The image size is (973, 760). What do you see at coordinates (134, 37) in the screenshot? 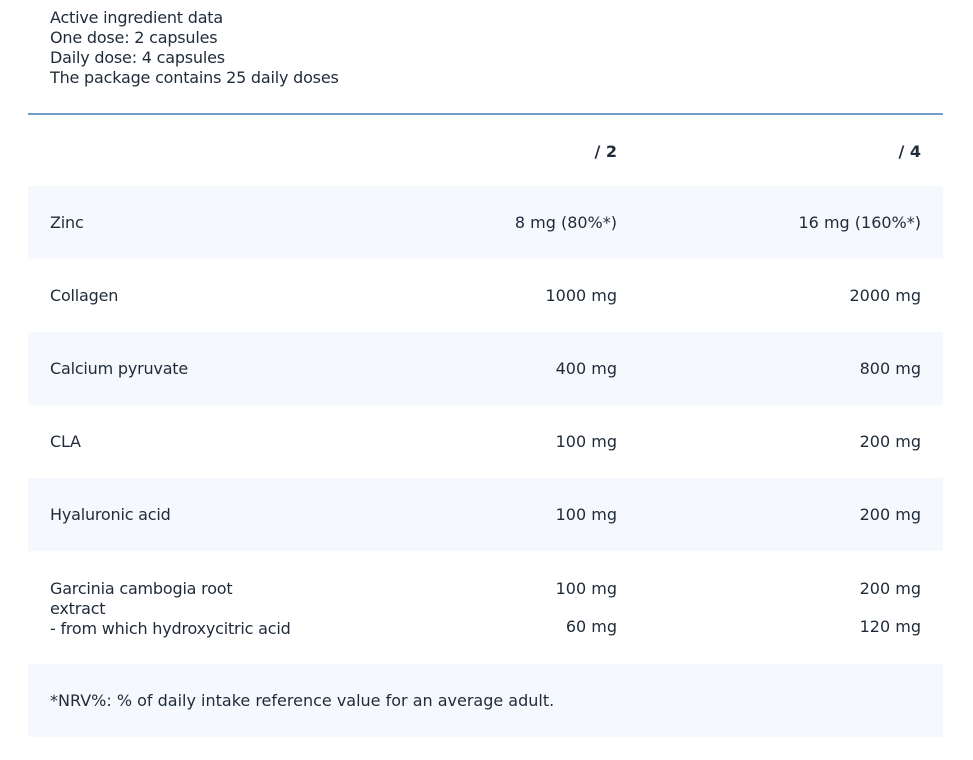
I see `intro-dose: One dose: 2 capsules` at bounding box center [134, 37].